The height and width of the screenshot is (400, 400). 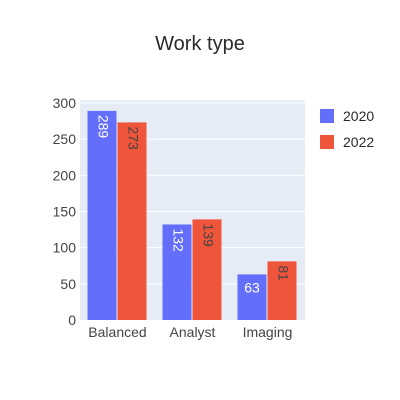 What do you see at coordinates (65, 139) in the screenshot?
I see `y-tick-label: 250` at bounding box center [65, 139].